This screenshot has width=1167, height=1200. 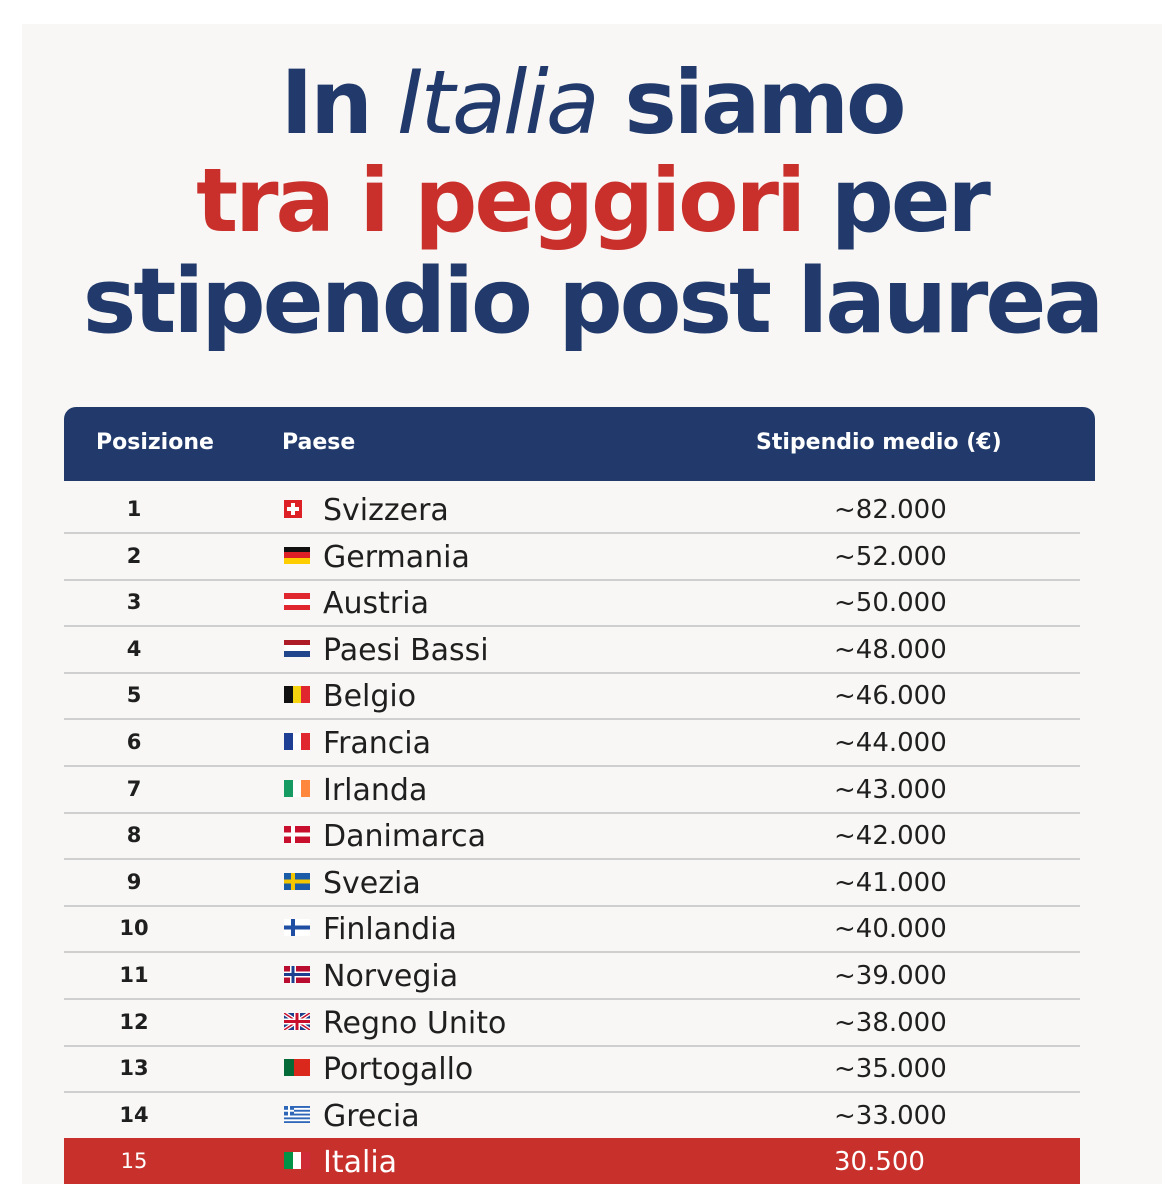 I want to click on table-header: Posizione Paese Stipendio medio (€), so click(x=579, y=444).